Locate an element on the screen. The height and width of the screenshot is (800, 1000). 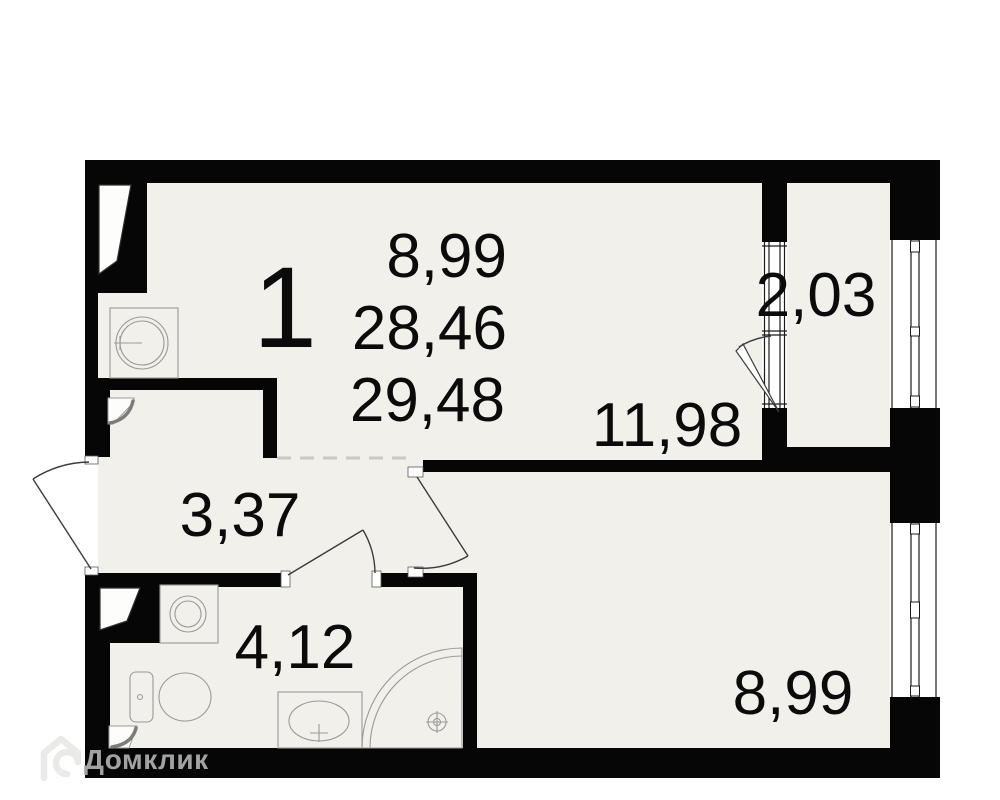
living-area-label: 8,99 is located at coordinates (446, 256).